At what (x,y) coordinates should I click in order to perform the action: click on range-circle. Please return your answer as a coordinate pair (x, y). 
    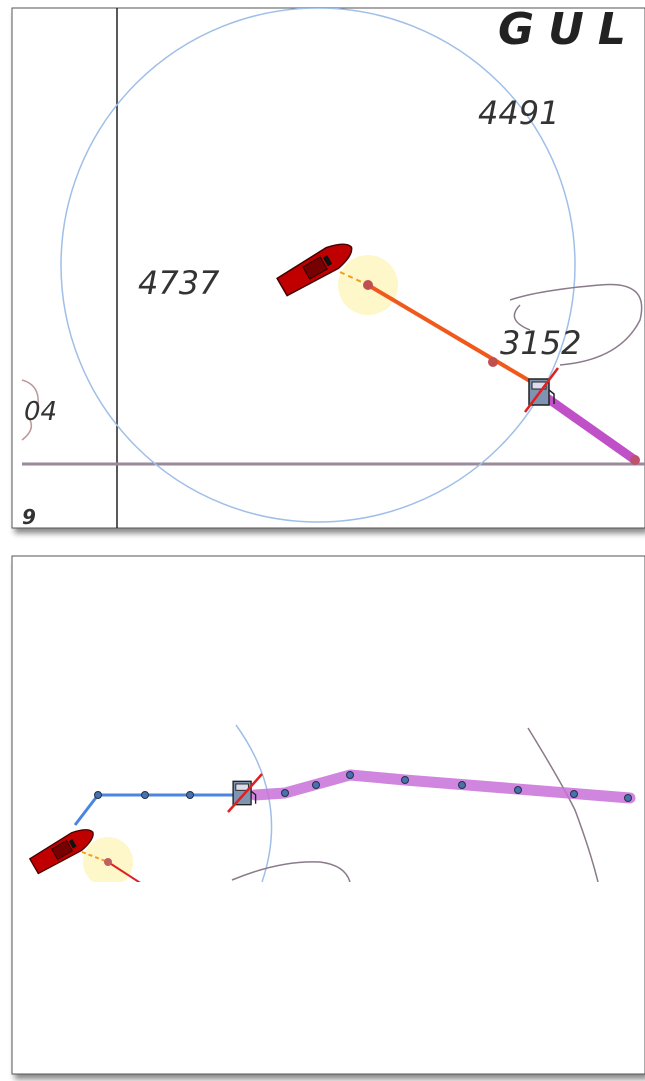
    Looking at the image, I should click on (254, 803).